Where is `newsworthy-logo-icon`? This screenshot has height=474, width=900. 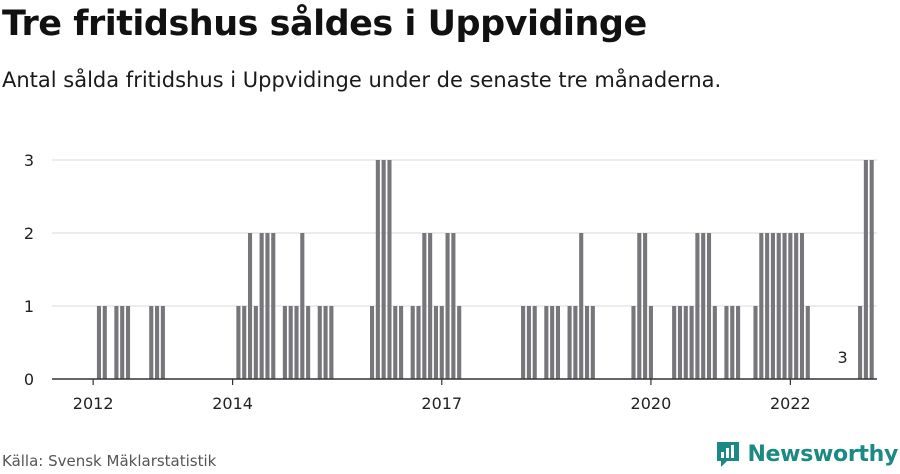 newsworthy-logo-icon is located at coordinates (728, 454).